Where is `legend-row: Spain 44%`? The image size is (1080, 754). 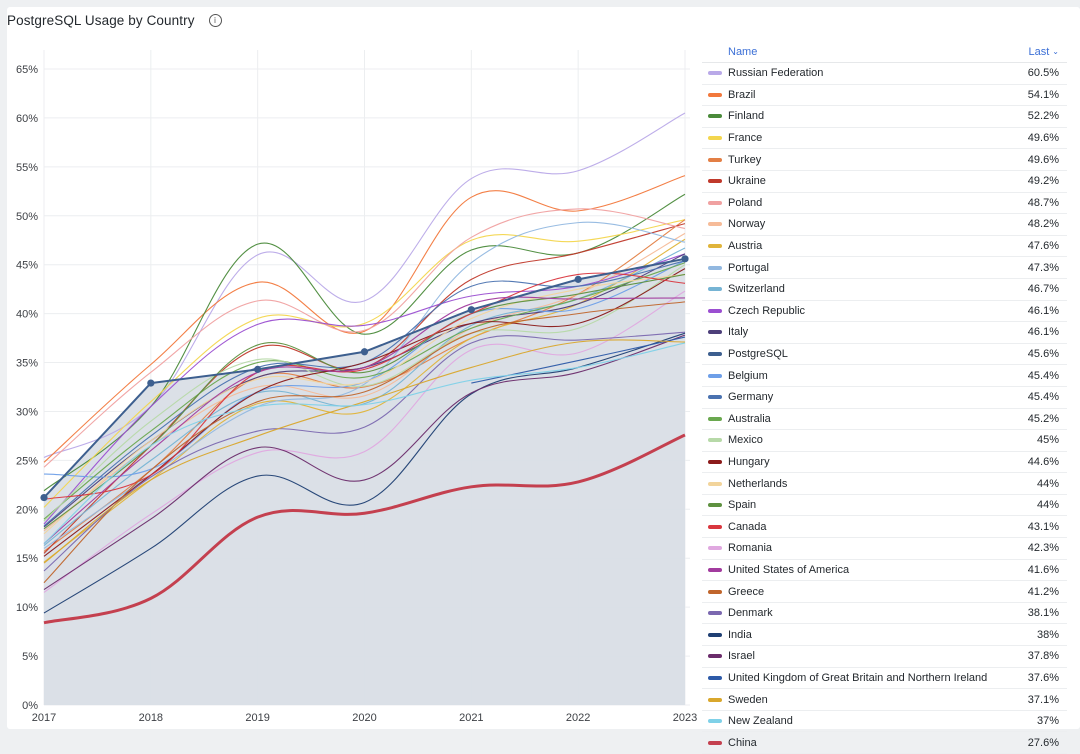
legend-row: Spain 44% is located at coordinates (884, 506).